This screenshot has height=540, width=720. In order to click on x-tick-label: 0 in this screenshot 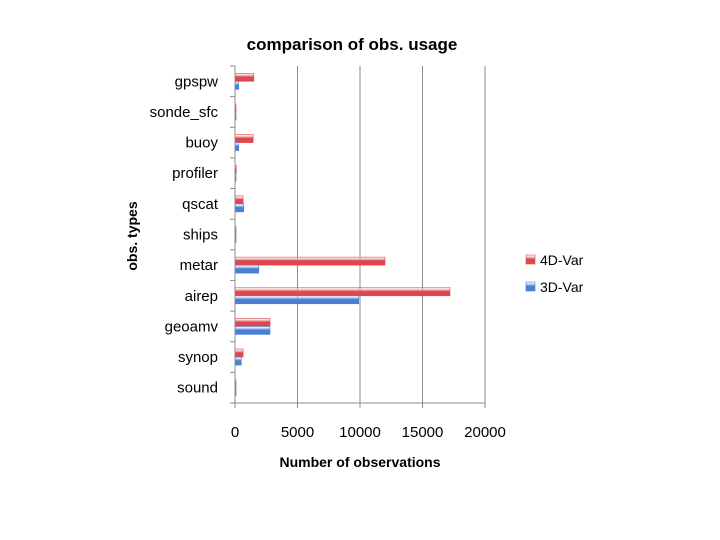, I will do `click(235, 432)`.